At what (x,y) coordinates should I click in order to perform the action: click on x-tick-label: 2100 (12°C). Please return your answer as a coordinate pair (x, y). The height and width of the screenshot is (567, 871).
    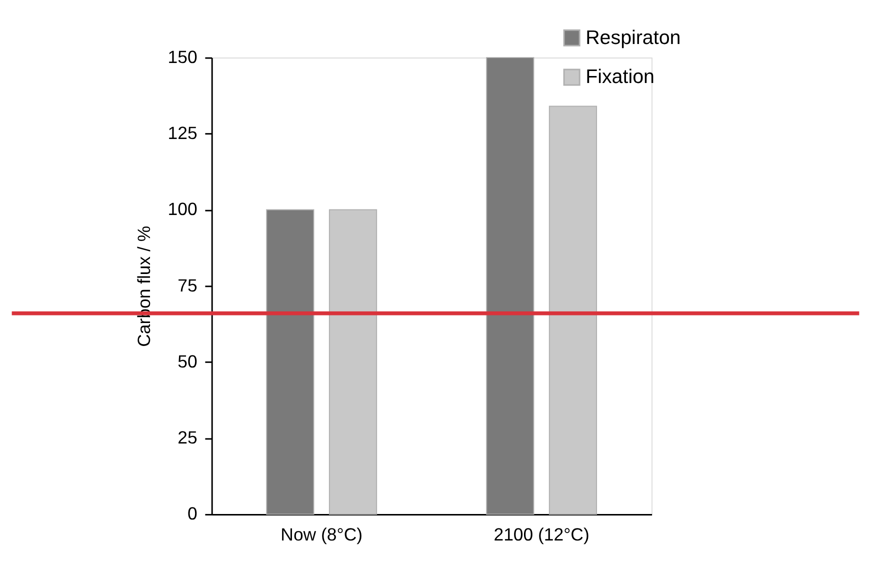
    Looking at the image, I should click on (542, 534).